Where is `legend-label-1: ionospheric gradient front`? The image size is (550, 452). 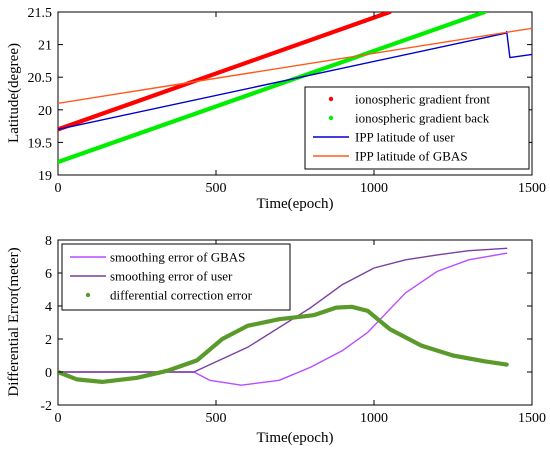 legend-label-1: ionospheric gradient front is located at coordinates (422, 99).